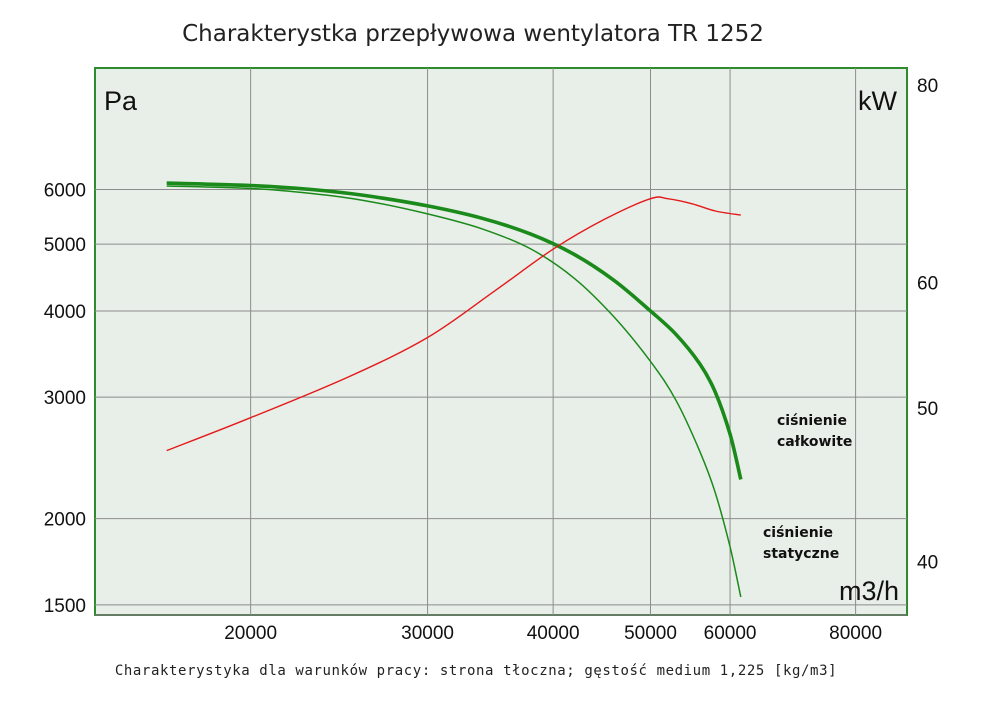  What do you see at coordinates (65, 606) in the screenshot?
I see `y-tick-label: 1500` at bounding box center [65, 606].